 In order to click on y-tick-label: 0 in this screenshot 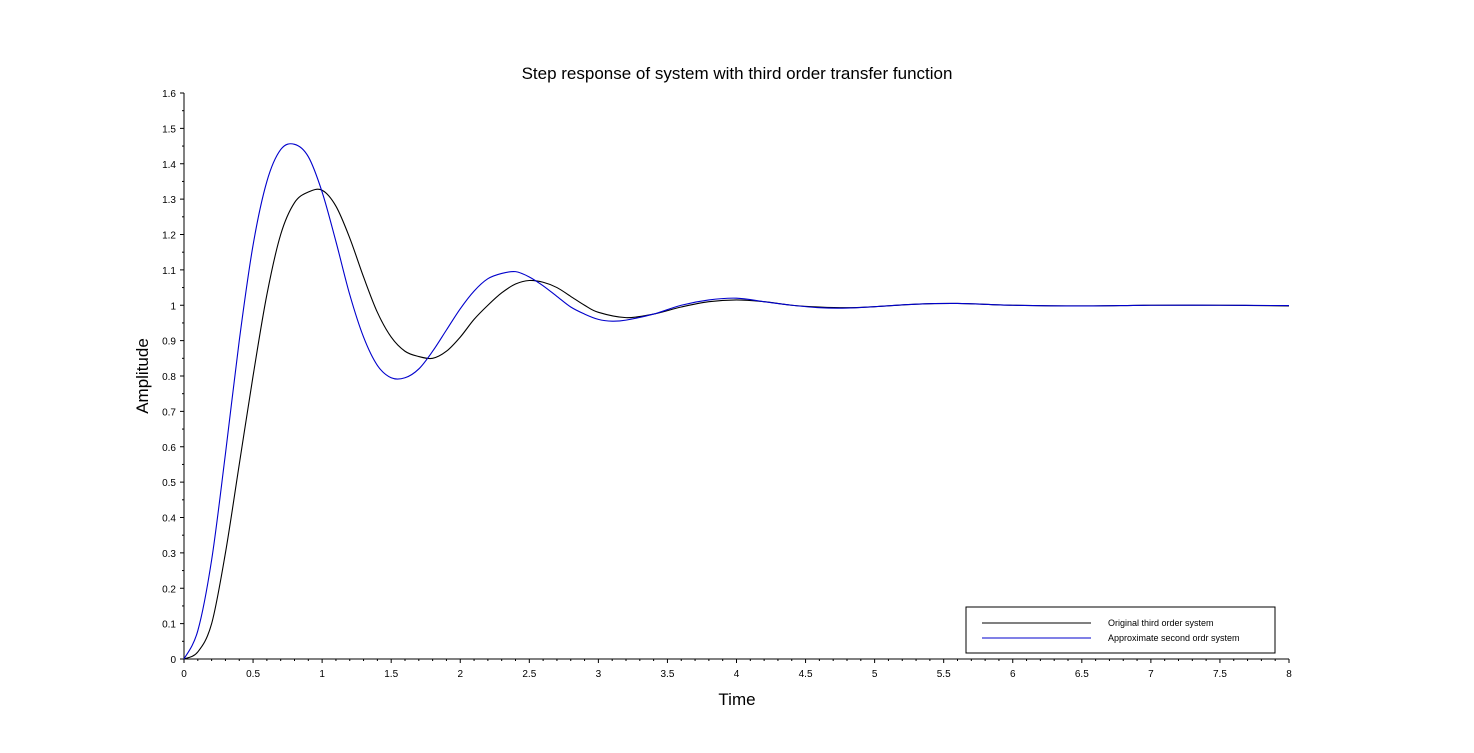, I will do `click(173, 660)`.